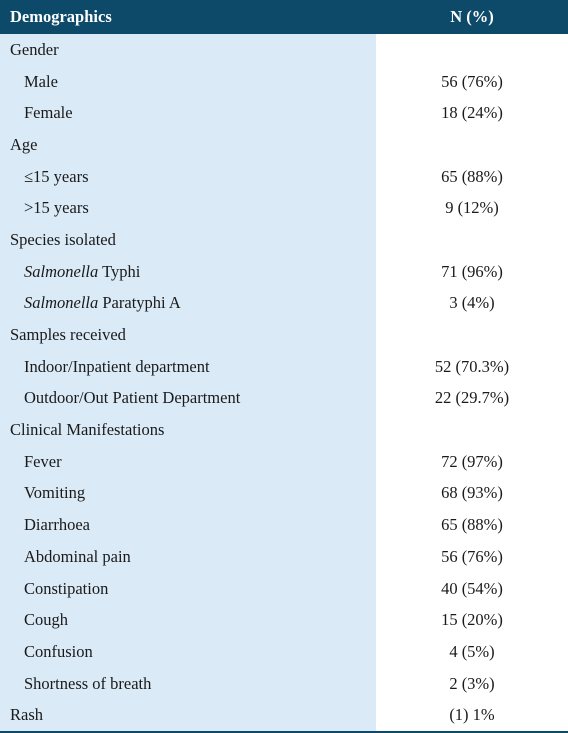  What do you see at coordinates (188, 303) in the screenshot?
I see `row-label: Salmonella Paratyphi A` at bounding box center [188, 303].